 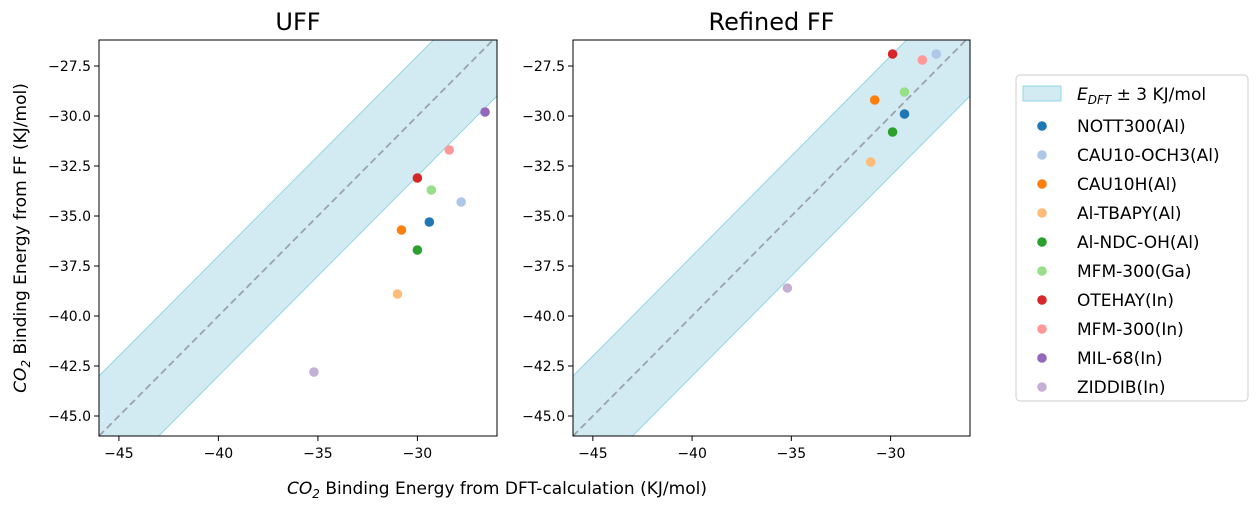 What do you see at coordinates (1141, 96) in the screenshot?
I see `legend-band-label: EDFT ± 3 KJ/mol` at bounding box center [1141, 96].